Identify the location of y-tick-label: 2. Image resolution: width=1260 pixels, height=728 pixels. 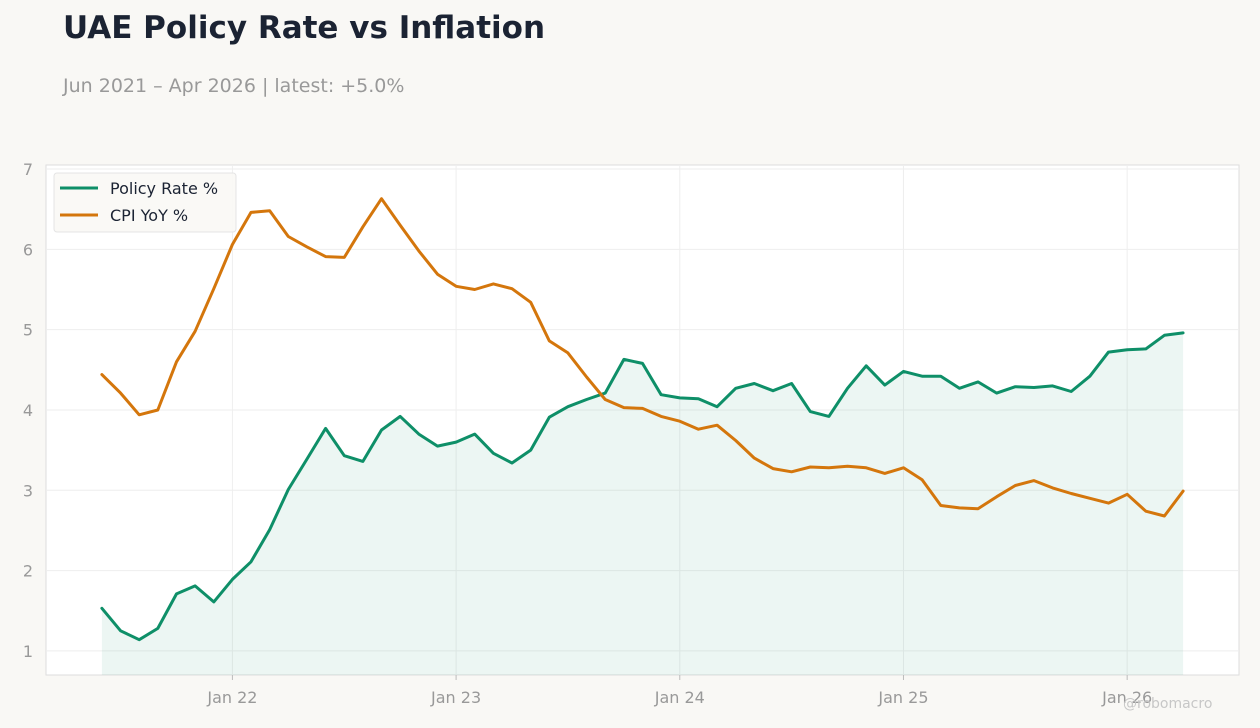
(28, 571).